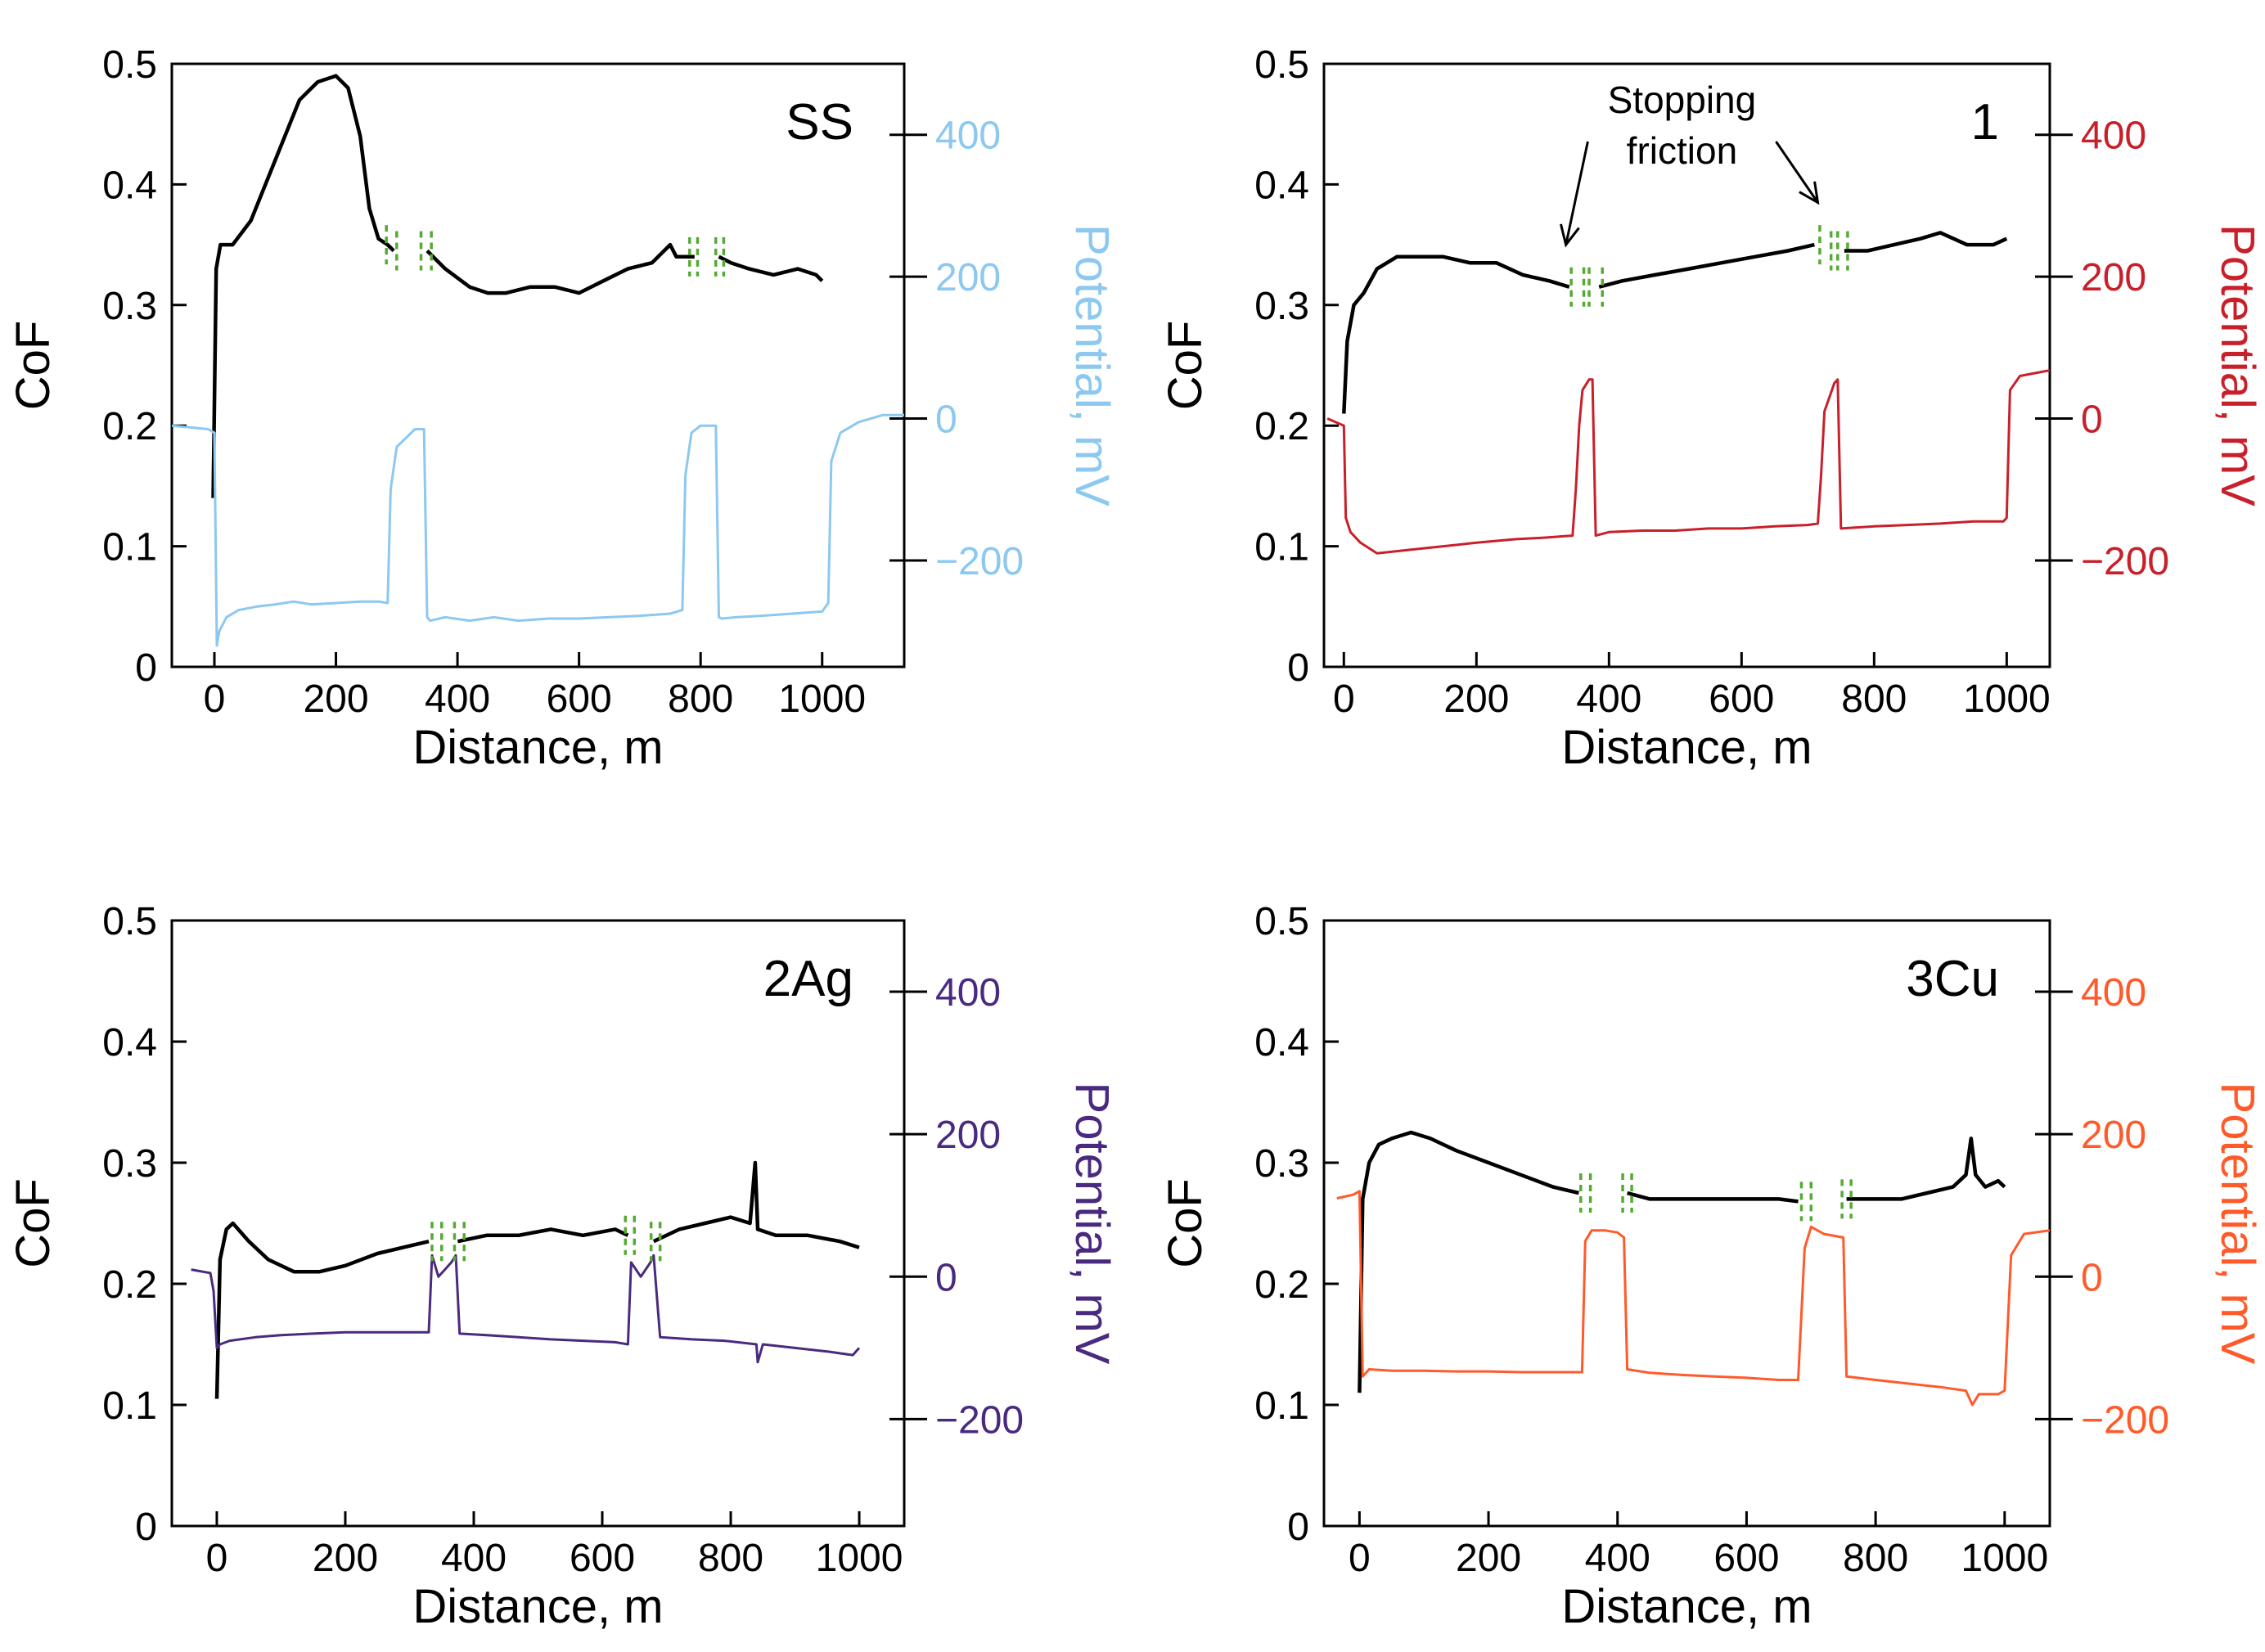 This screenshot has width=2265, height=1652. I want to click on chart-1-potential-line, so click(1688, 462).